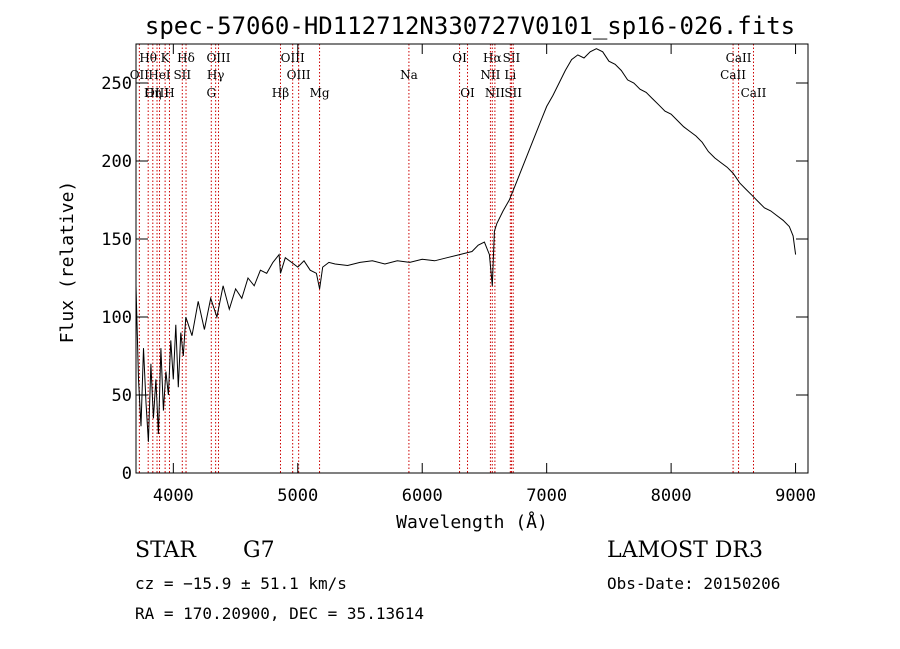  Describe the element at coordinates (422, 496) in the screenshot. I see `x-tick-label-2: 6000` at that location.